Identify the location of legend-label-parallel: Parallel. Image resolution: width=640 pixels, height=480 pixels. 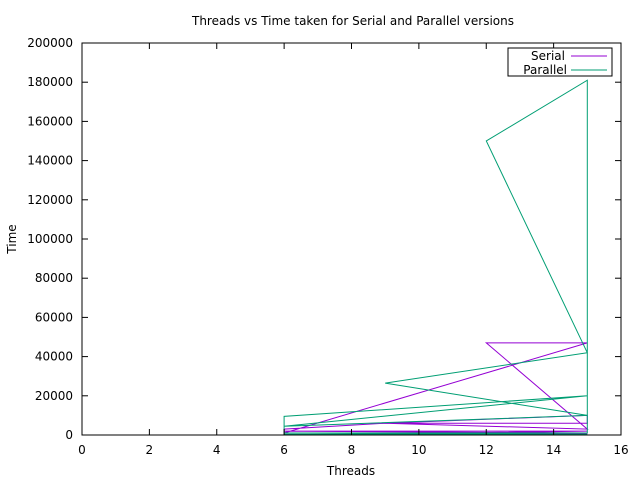
(545, 70).